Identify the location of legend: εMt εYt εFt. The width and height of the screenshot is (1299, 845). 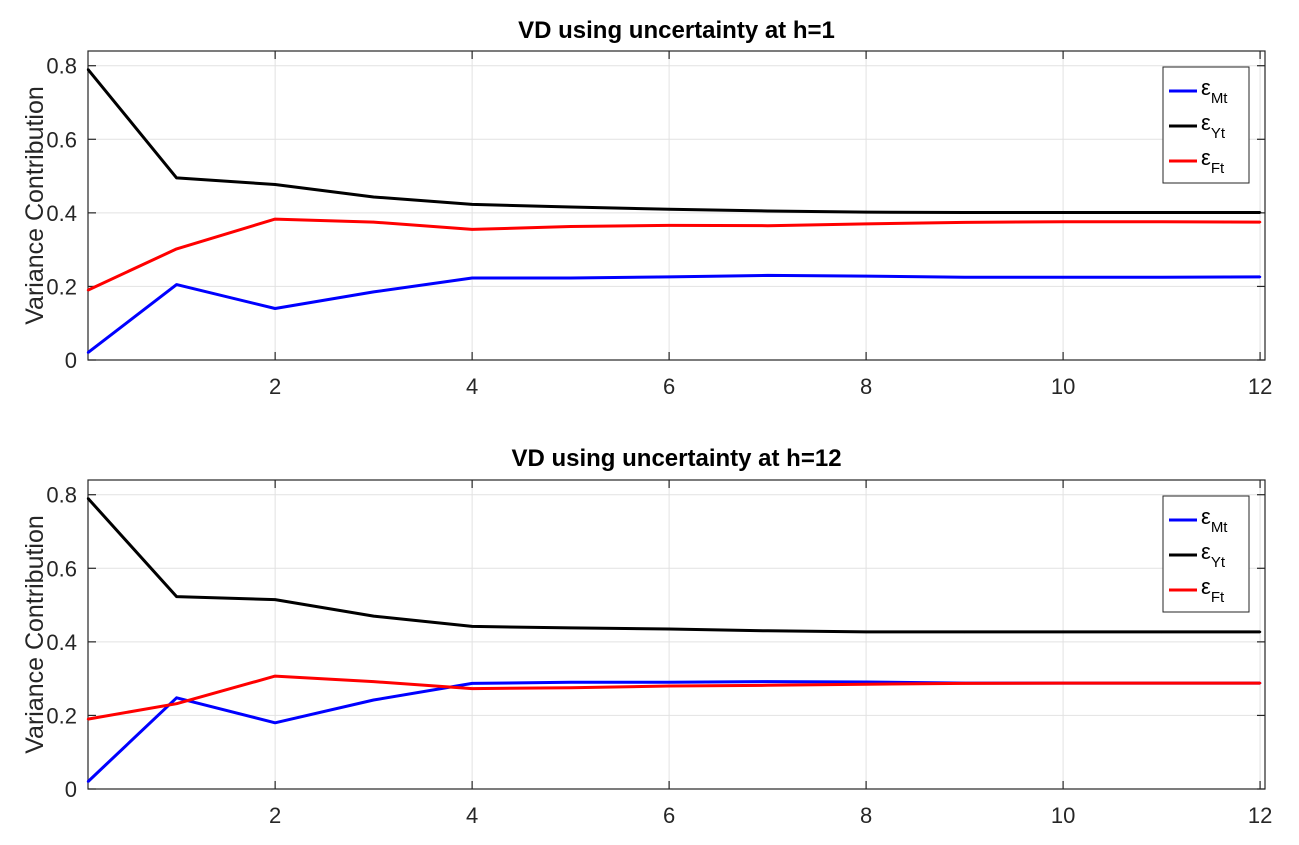
(1206, 554).